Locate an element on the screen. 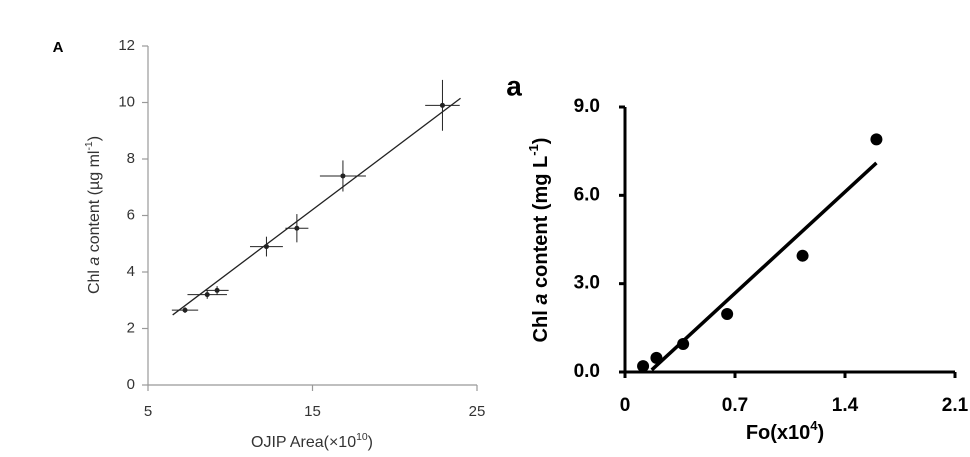 The height and width of the screenshot is (457, 970). panel-label: A is located at coordinates (58, 47).